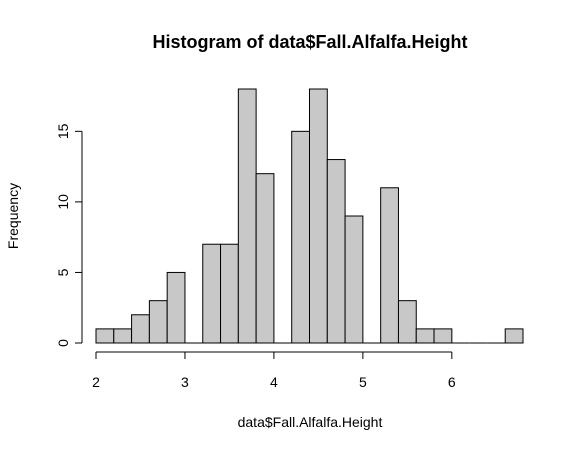  What do you see at coordinates (274, 370) in the screenshot?
I see `x-axis: 2 3 4 5 6` at bounding box center [274, 370].